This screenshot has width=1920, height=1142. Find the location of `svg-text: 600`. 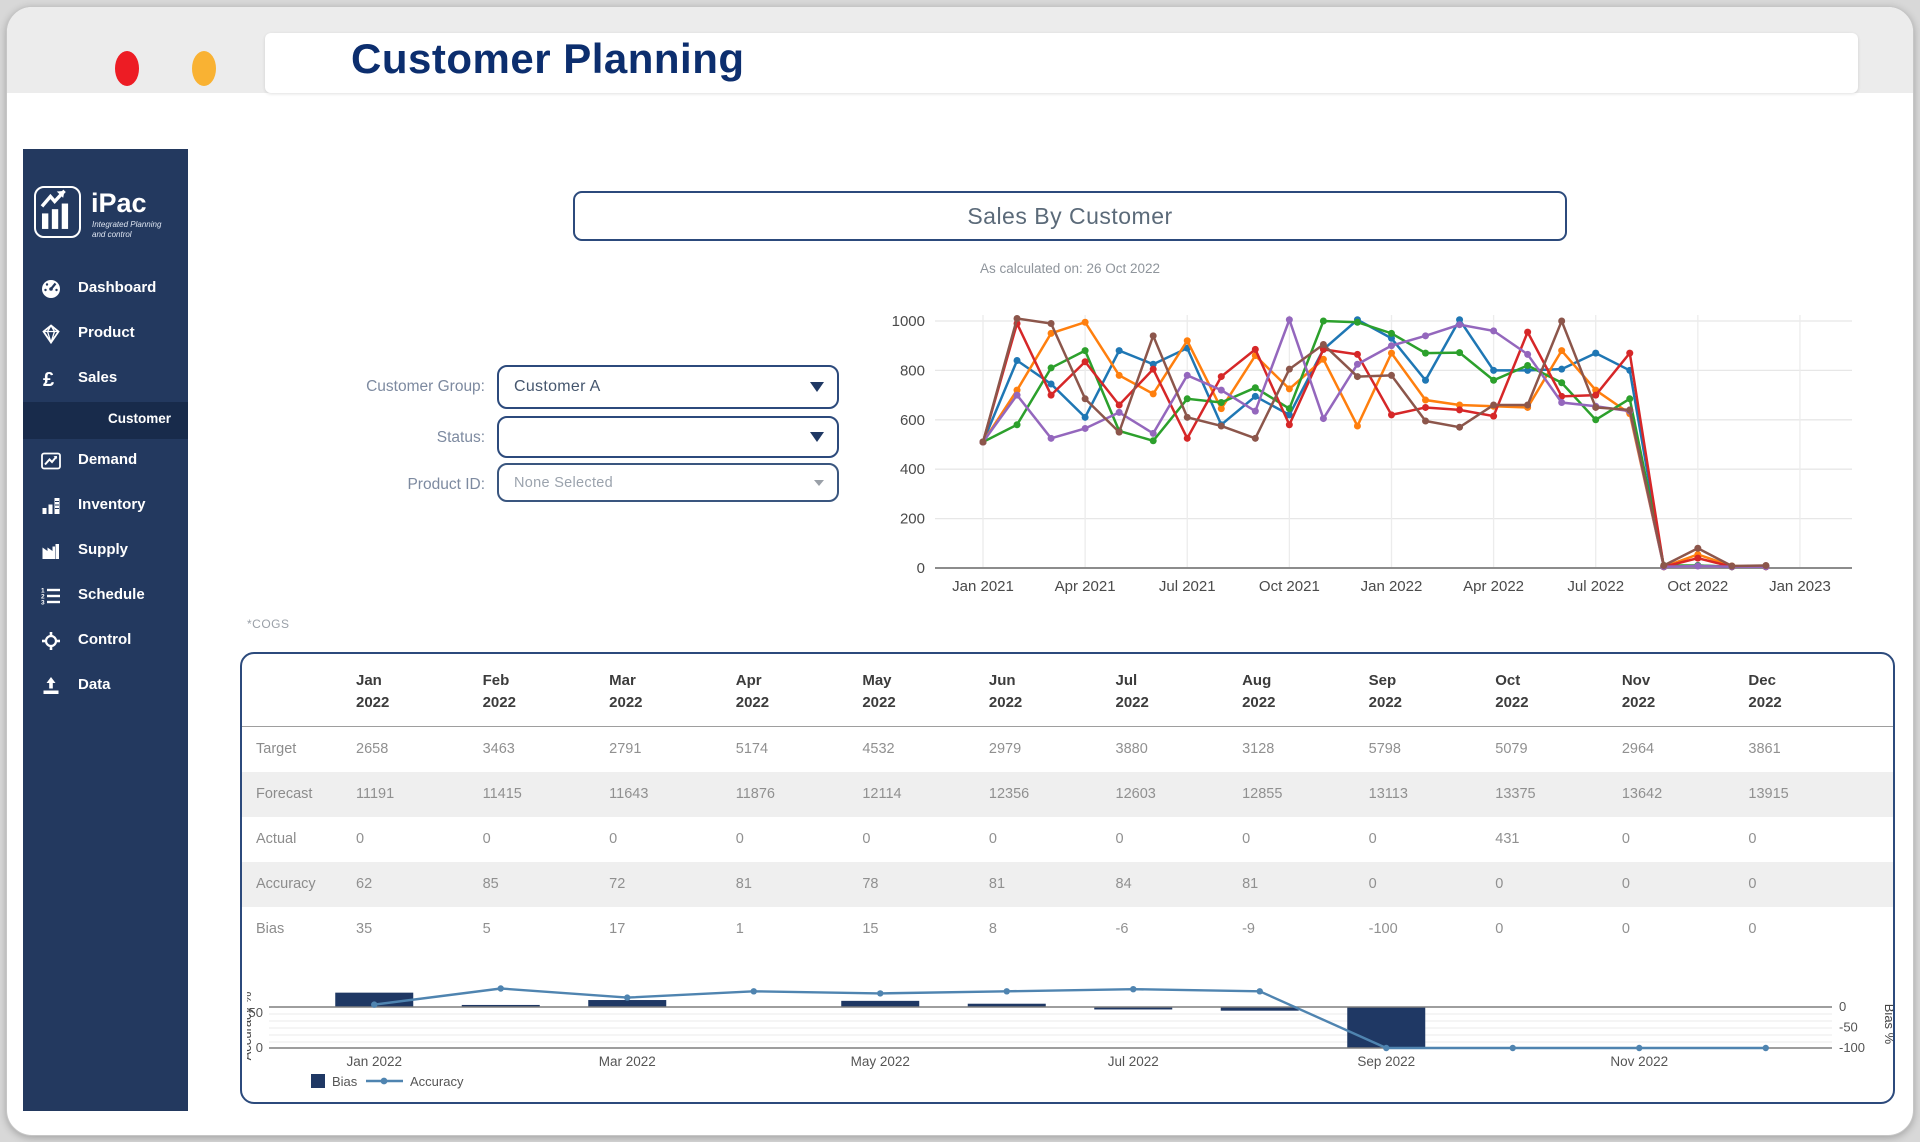

svg-text: 600 is located at coordinates (912, 420).